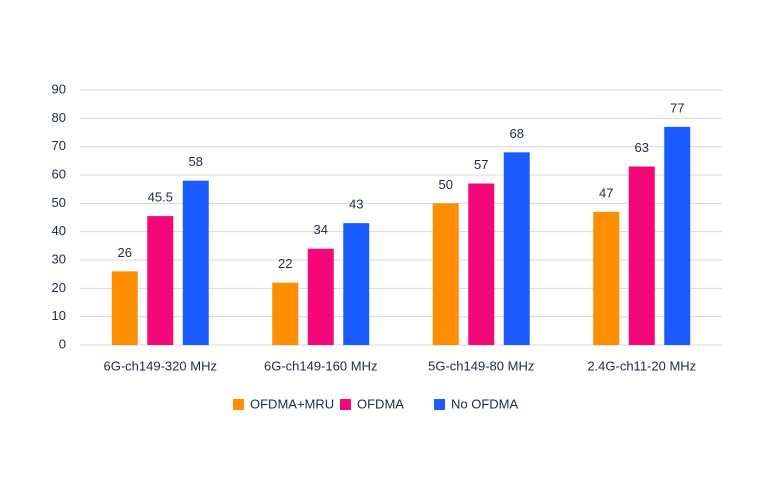  What do you see at coordinates (59, 230) in the screenshot?
I see `y-tick-label: 40` at bounding box center [59, 230].